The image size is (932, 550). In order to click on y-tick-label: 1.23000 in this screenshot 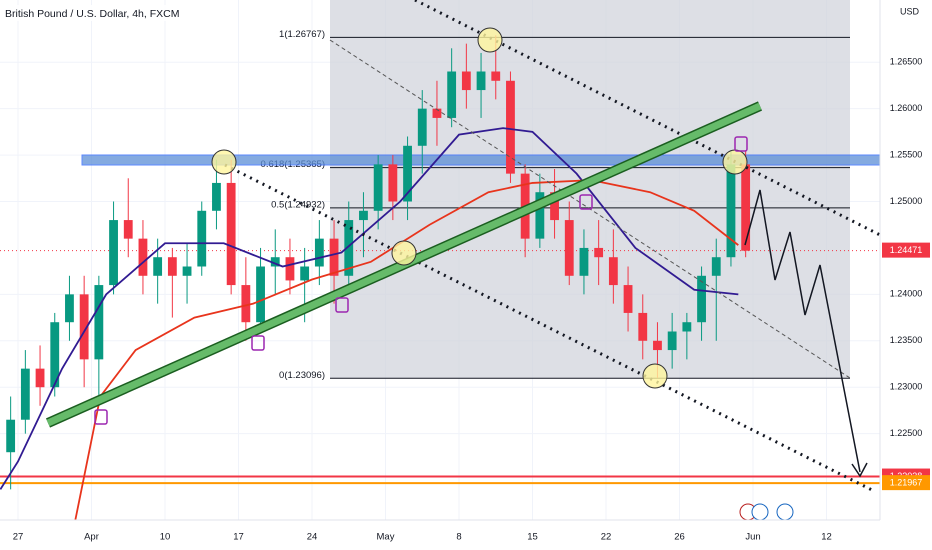, I will do `click(906, 387)`.